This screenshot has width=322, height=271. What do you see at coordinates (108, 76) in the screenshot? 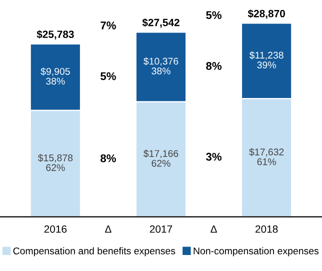
I see `annotation: 5%` at bounding box center [108, 76].